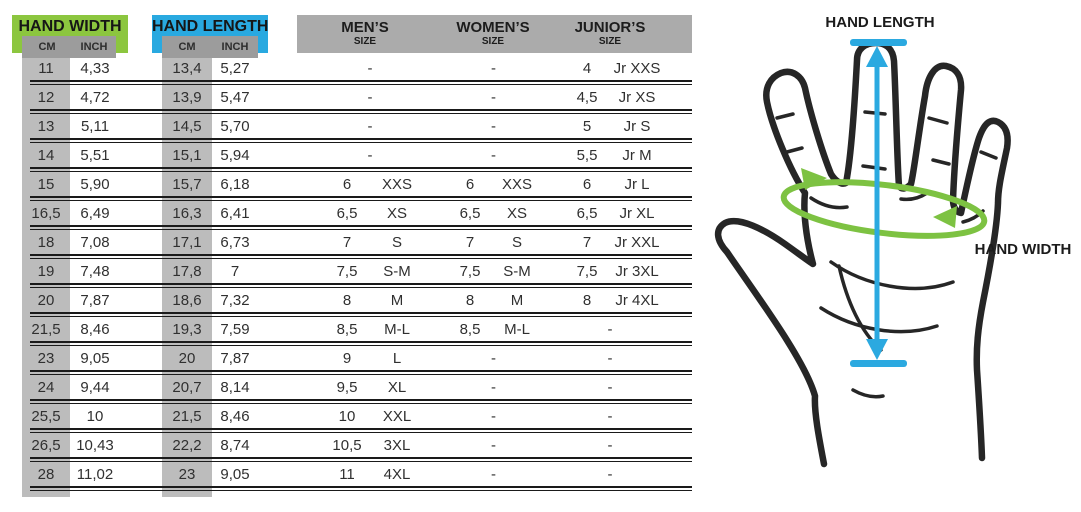 The image size is (1081, 512). What do you see at coordinates (95, 329) in the screenshot?
I see `cell-hand_width_inch: 8,46` at bounding box center [95, 329].